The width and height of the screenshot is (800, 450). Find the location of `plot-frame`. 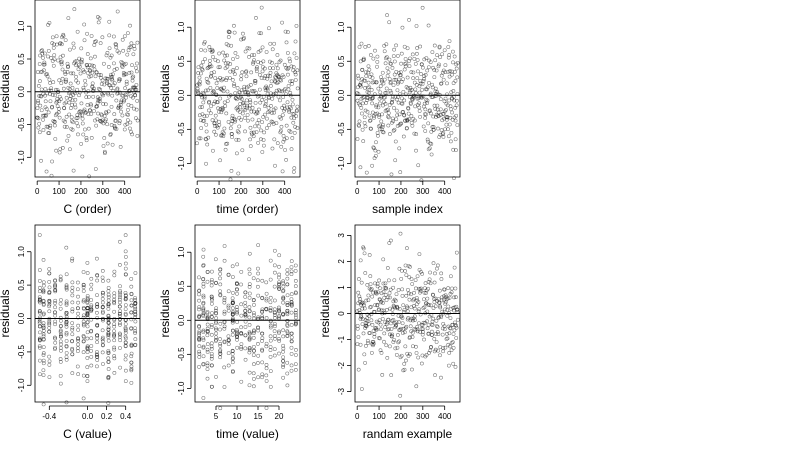

plot-frame is located at coordinates (407, 89).